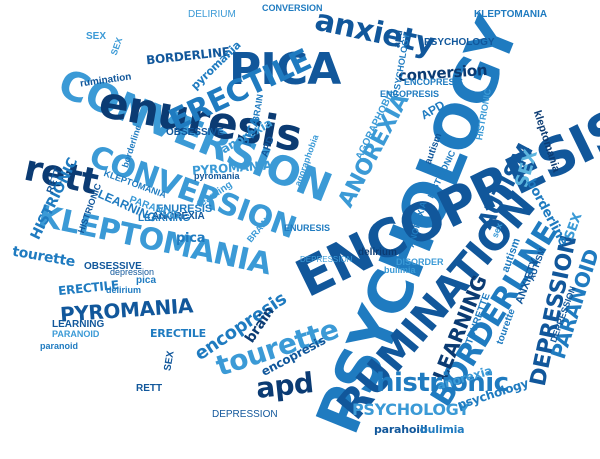 This screenshot has height=459, width=600. Describe the element at coordinates (245, 414) in the screenshot. I see `word-depression-bottom: DEPRESSION` at that location.